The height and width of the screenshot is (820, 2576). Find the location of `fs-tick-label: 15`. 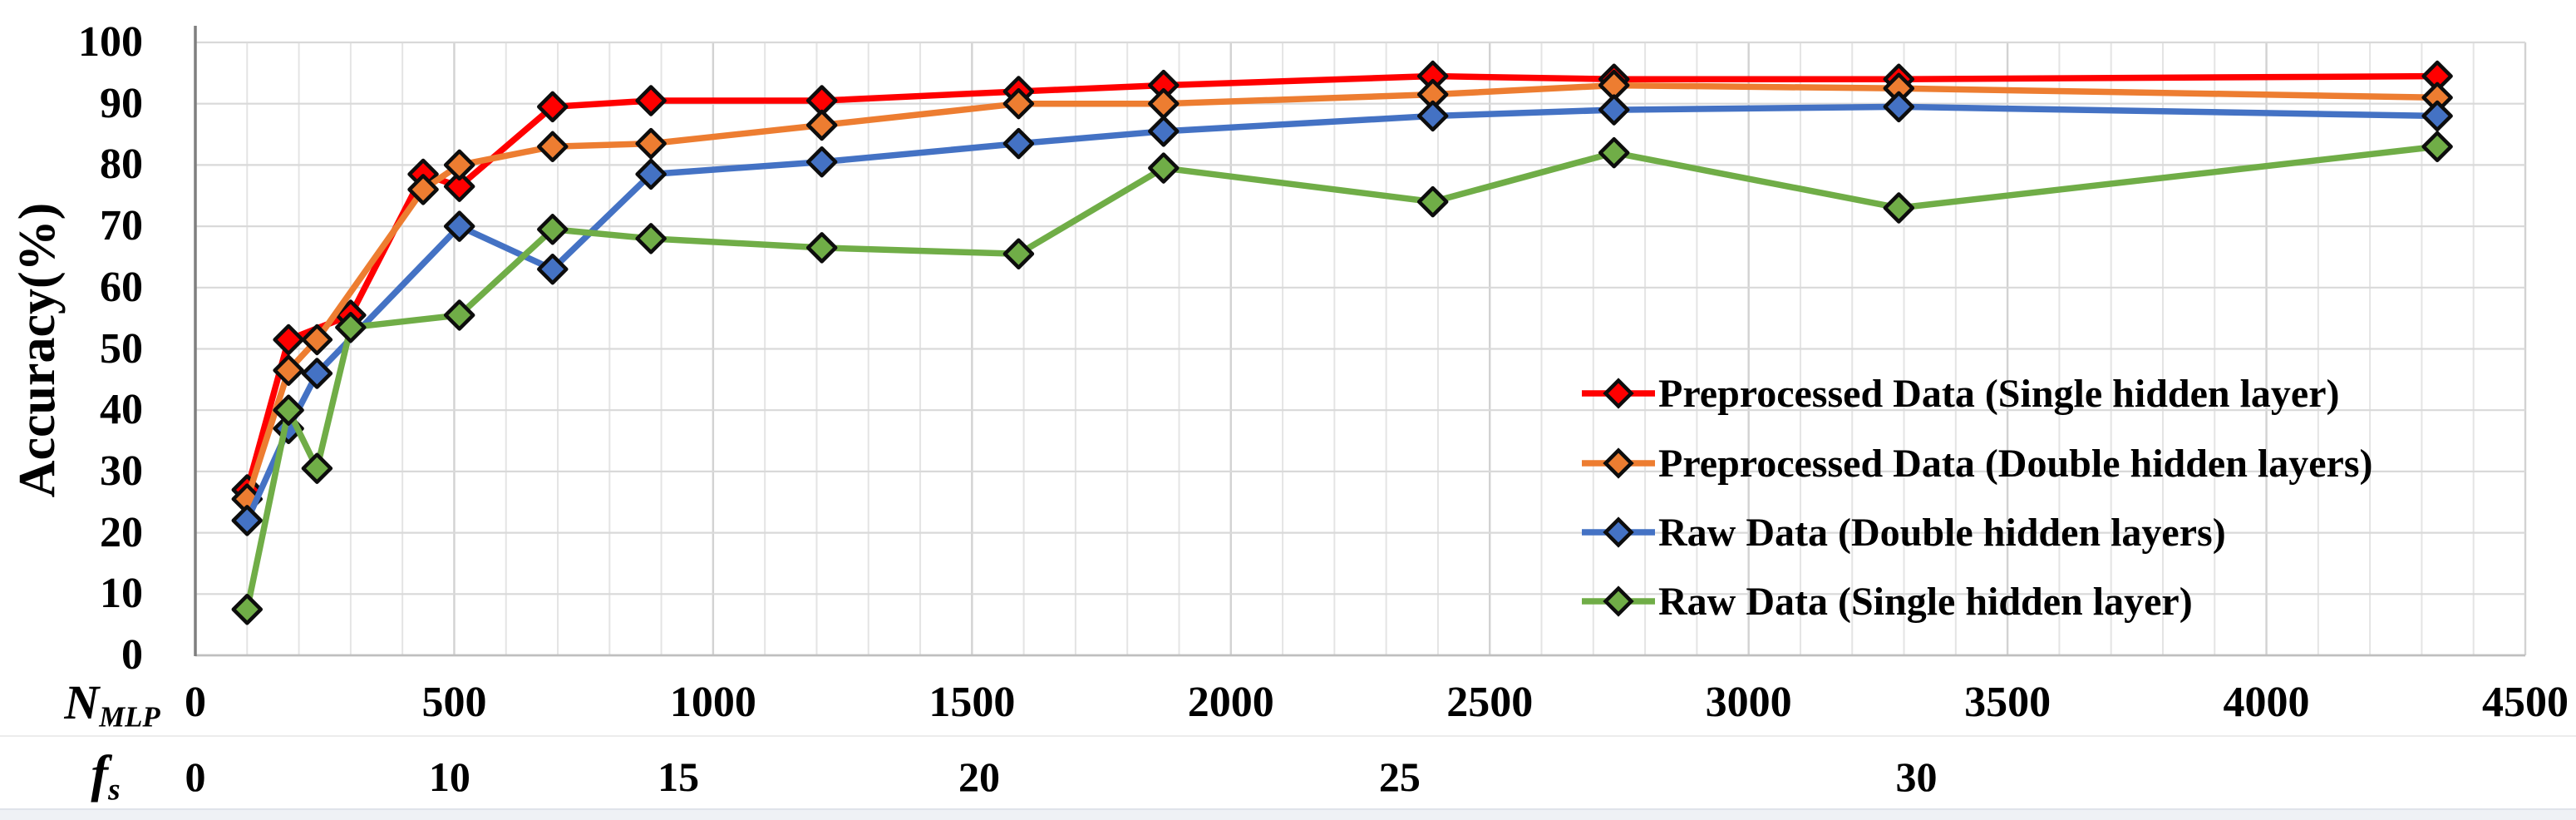

fs-tick-label: 15 is located at coordinates (679, 776).